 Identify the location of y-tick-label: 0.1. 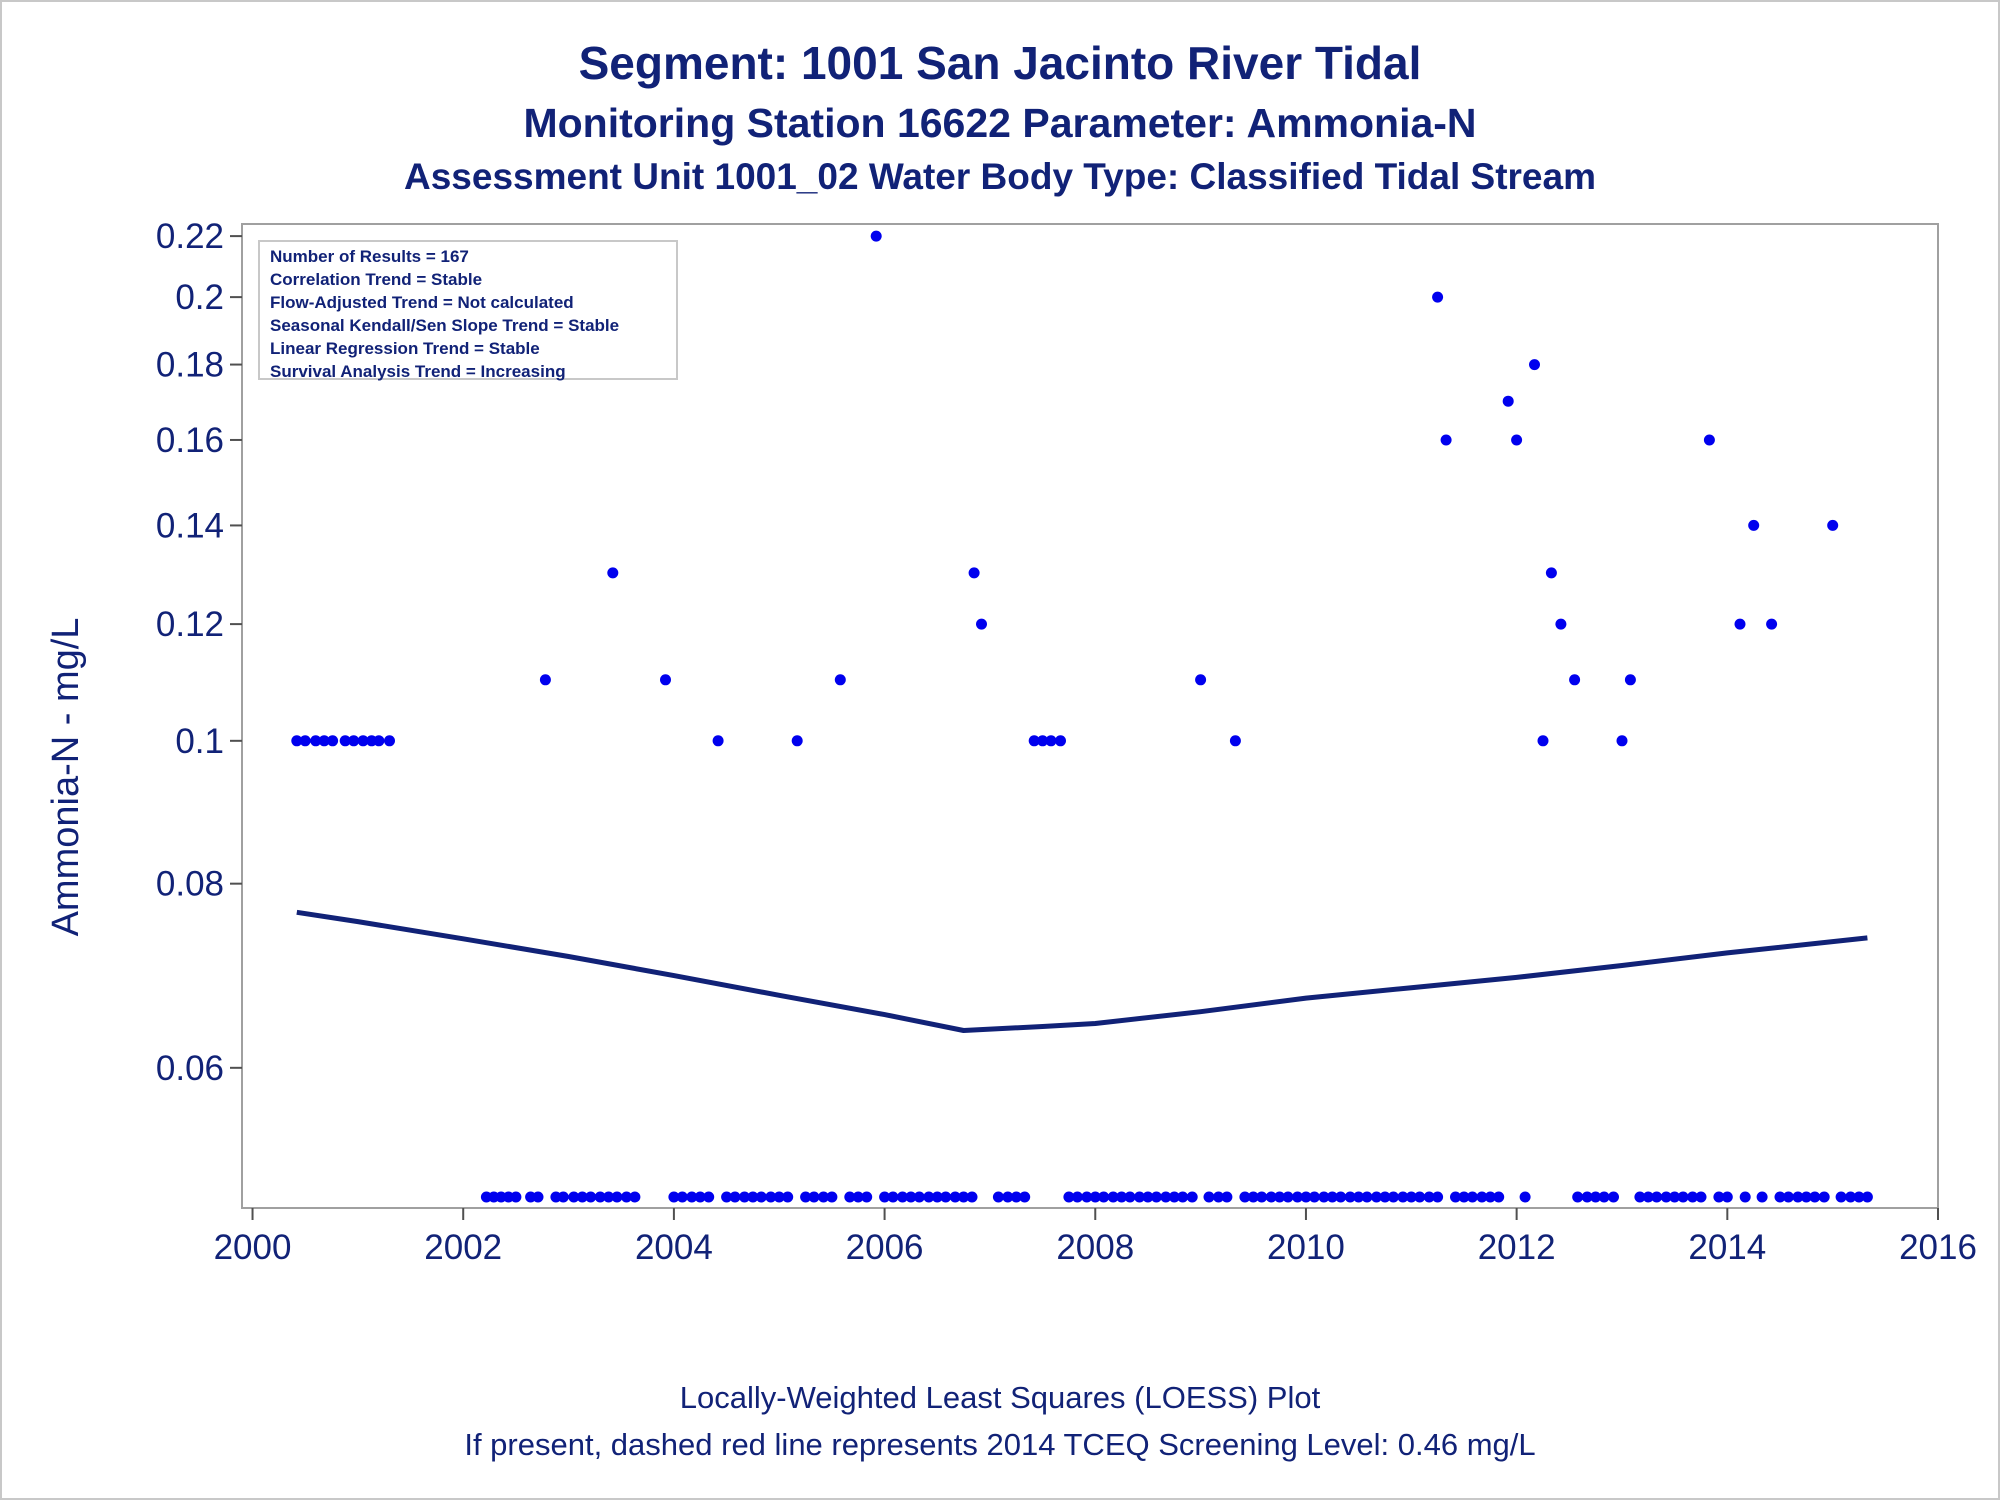
(199, 741).